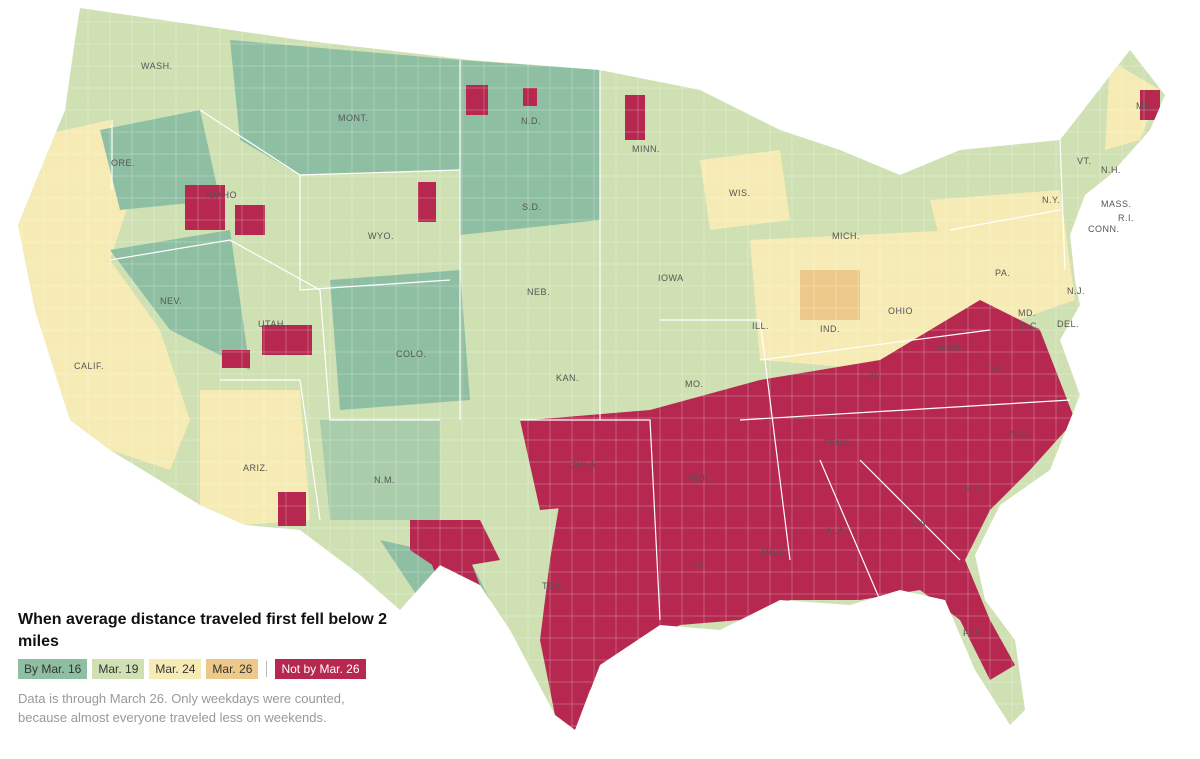  I want to click on state-label: ORE., so click(123, 163).